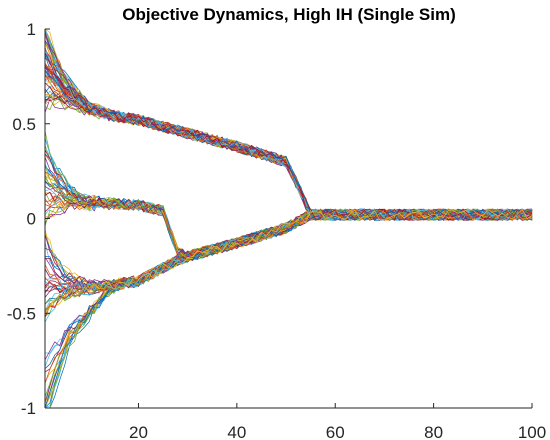  I want to click on chart-title: Objective Dynamics, High IH (Single Sim), so click(288, 14).